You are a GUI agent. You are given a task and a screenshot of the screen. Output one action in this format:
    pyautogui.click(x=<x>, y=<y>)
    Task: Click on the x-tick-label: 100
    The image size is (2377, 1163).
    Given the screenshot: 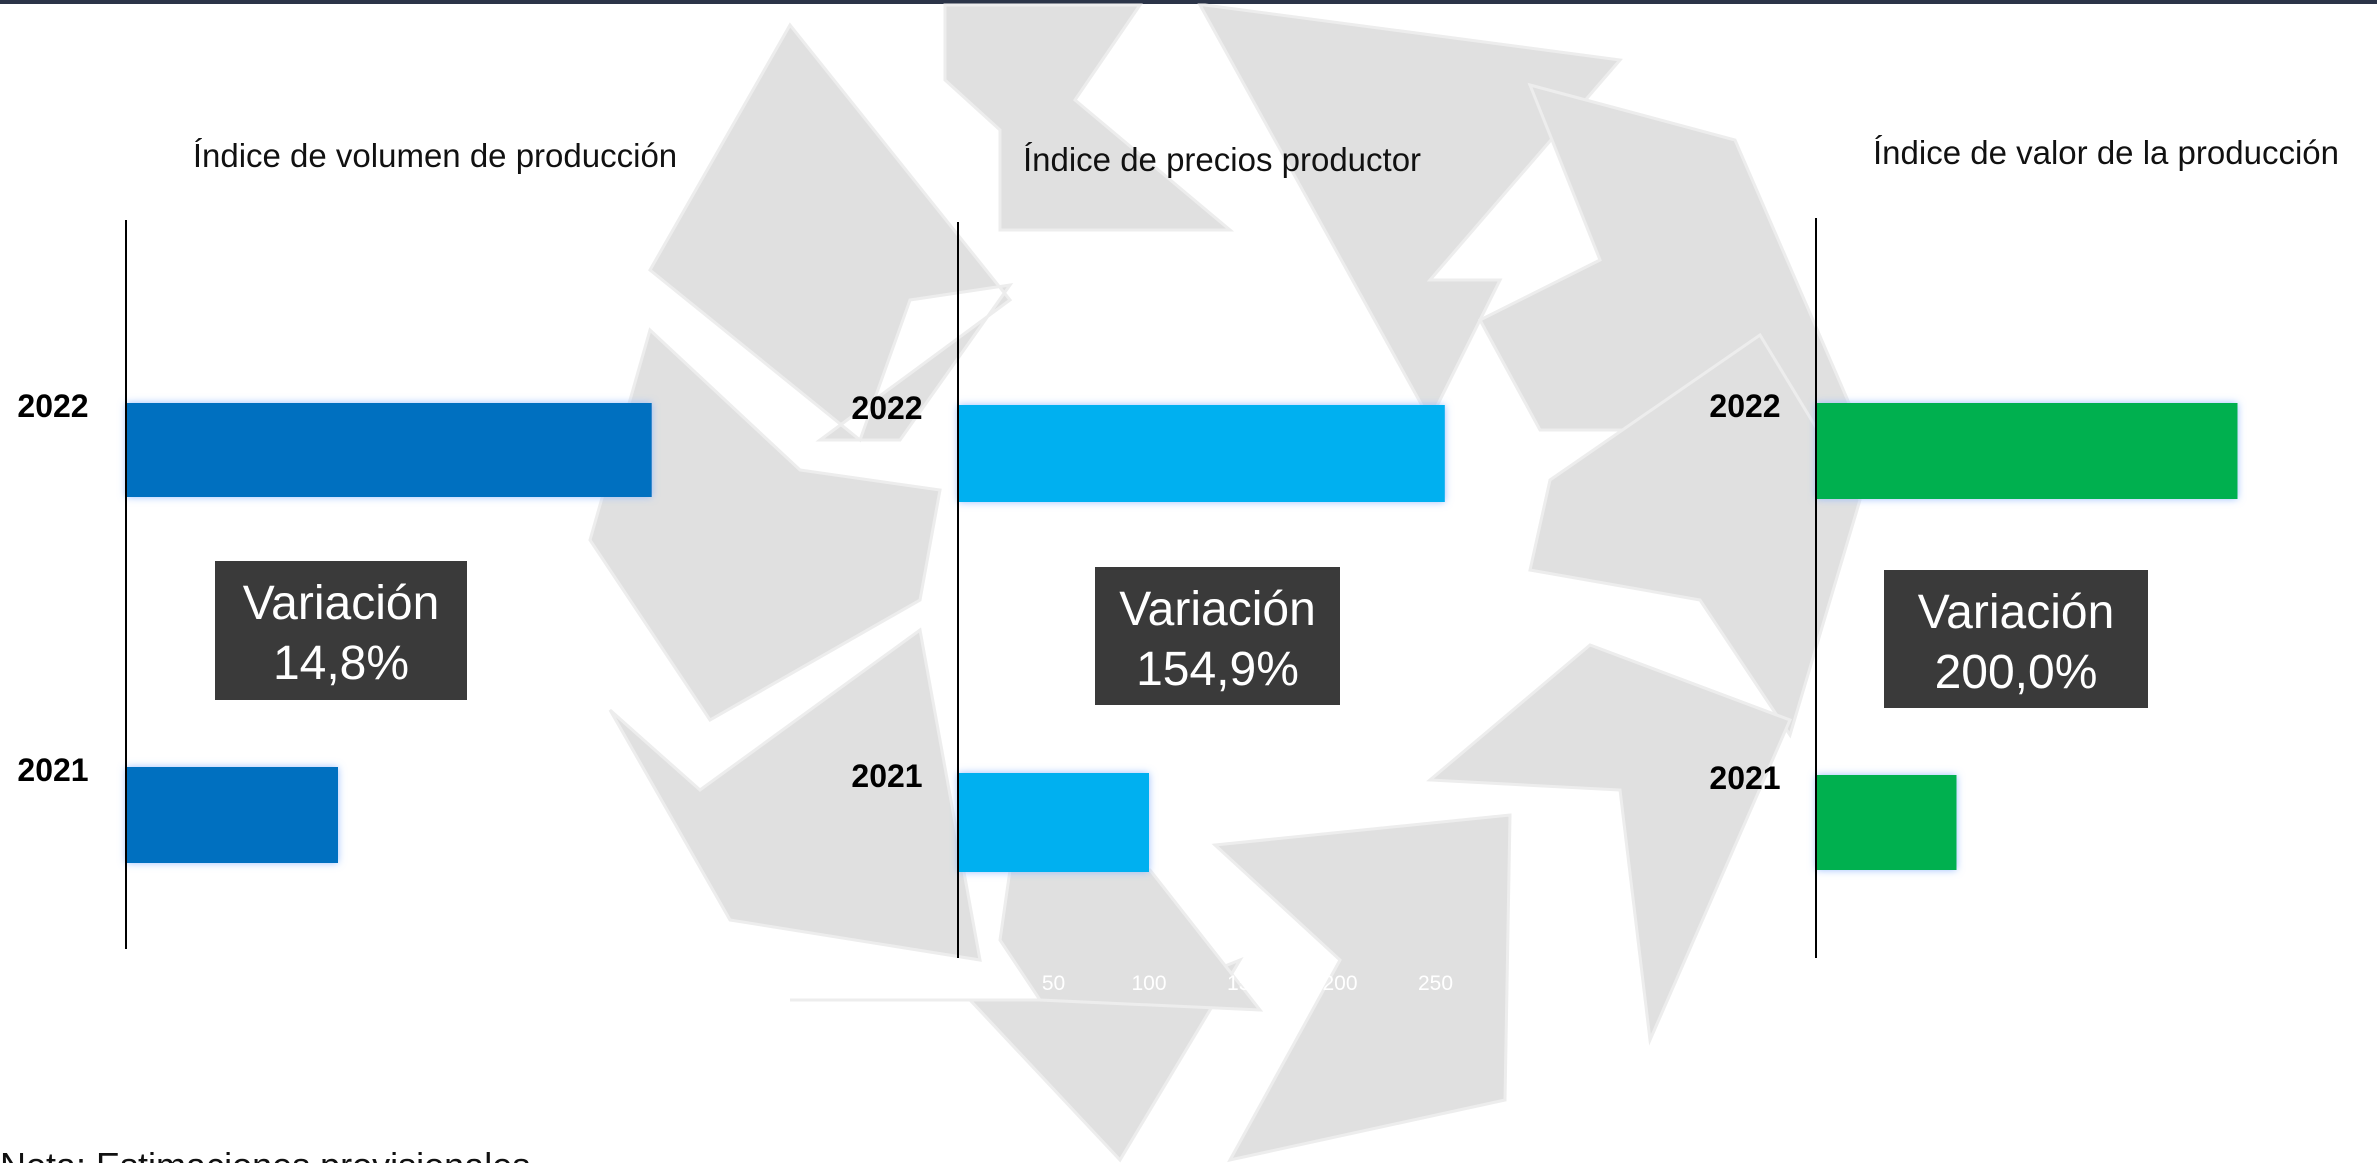 What is the action you would take?
    pyautogui.click(x=1148, y=983)
    